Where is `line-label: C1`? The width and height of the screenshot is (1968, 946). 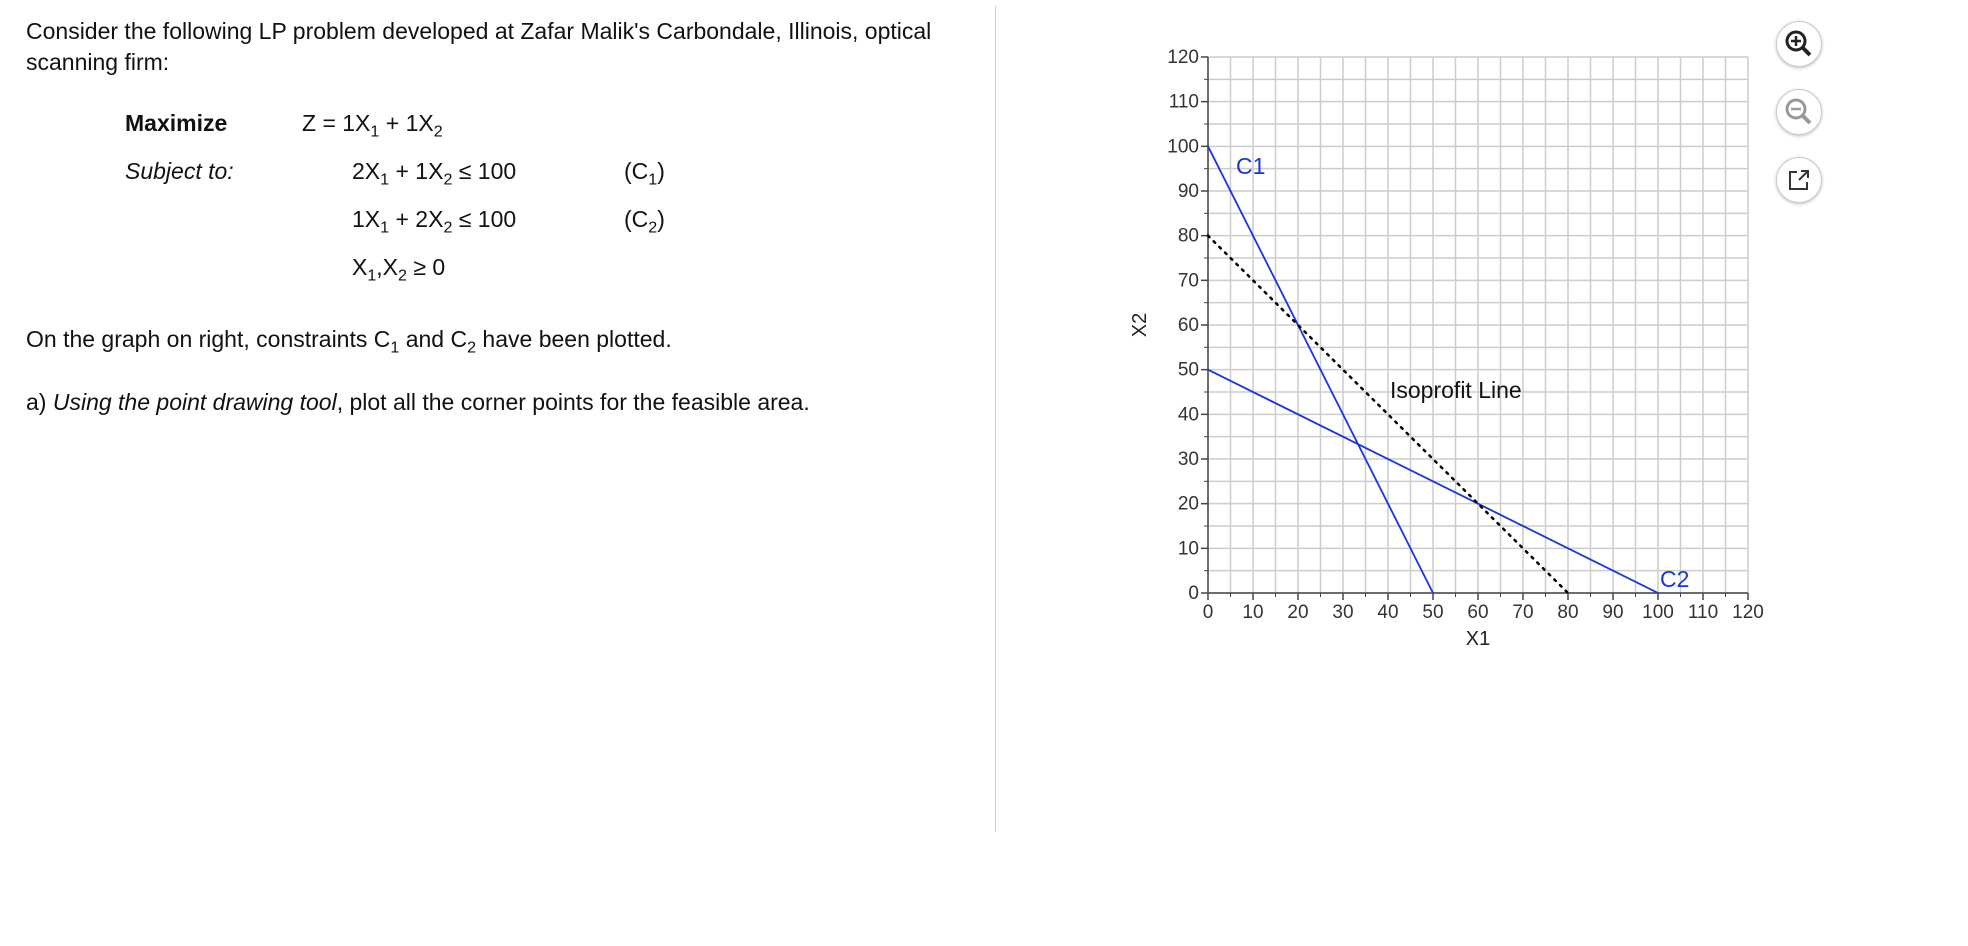
line-label: C1 is located at coordinates (1250, 166).